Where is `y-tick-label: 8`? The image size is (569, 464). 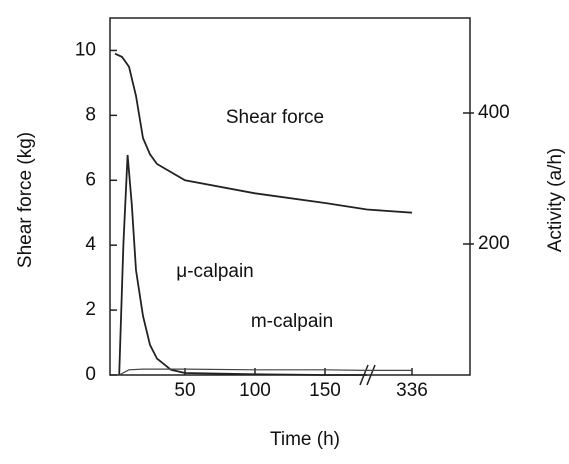 y-tick-label: 8 is located at coordinates (90, 114).